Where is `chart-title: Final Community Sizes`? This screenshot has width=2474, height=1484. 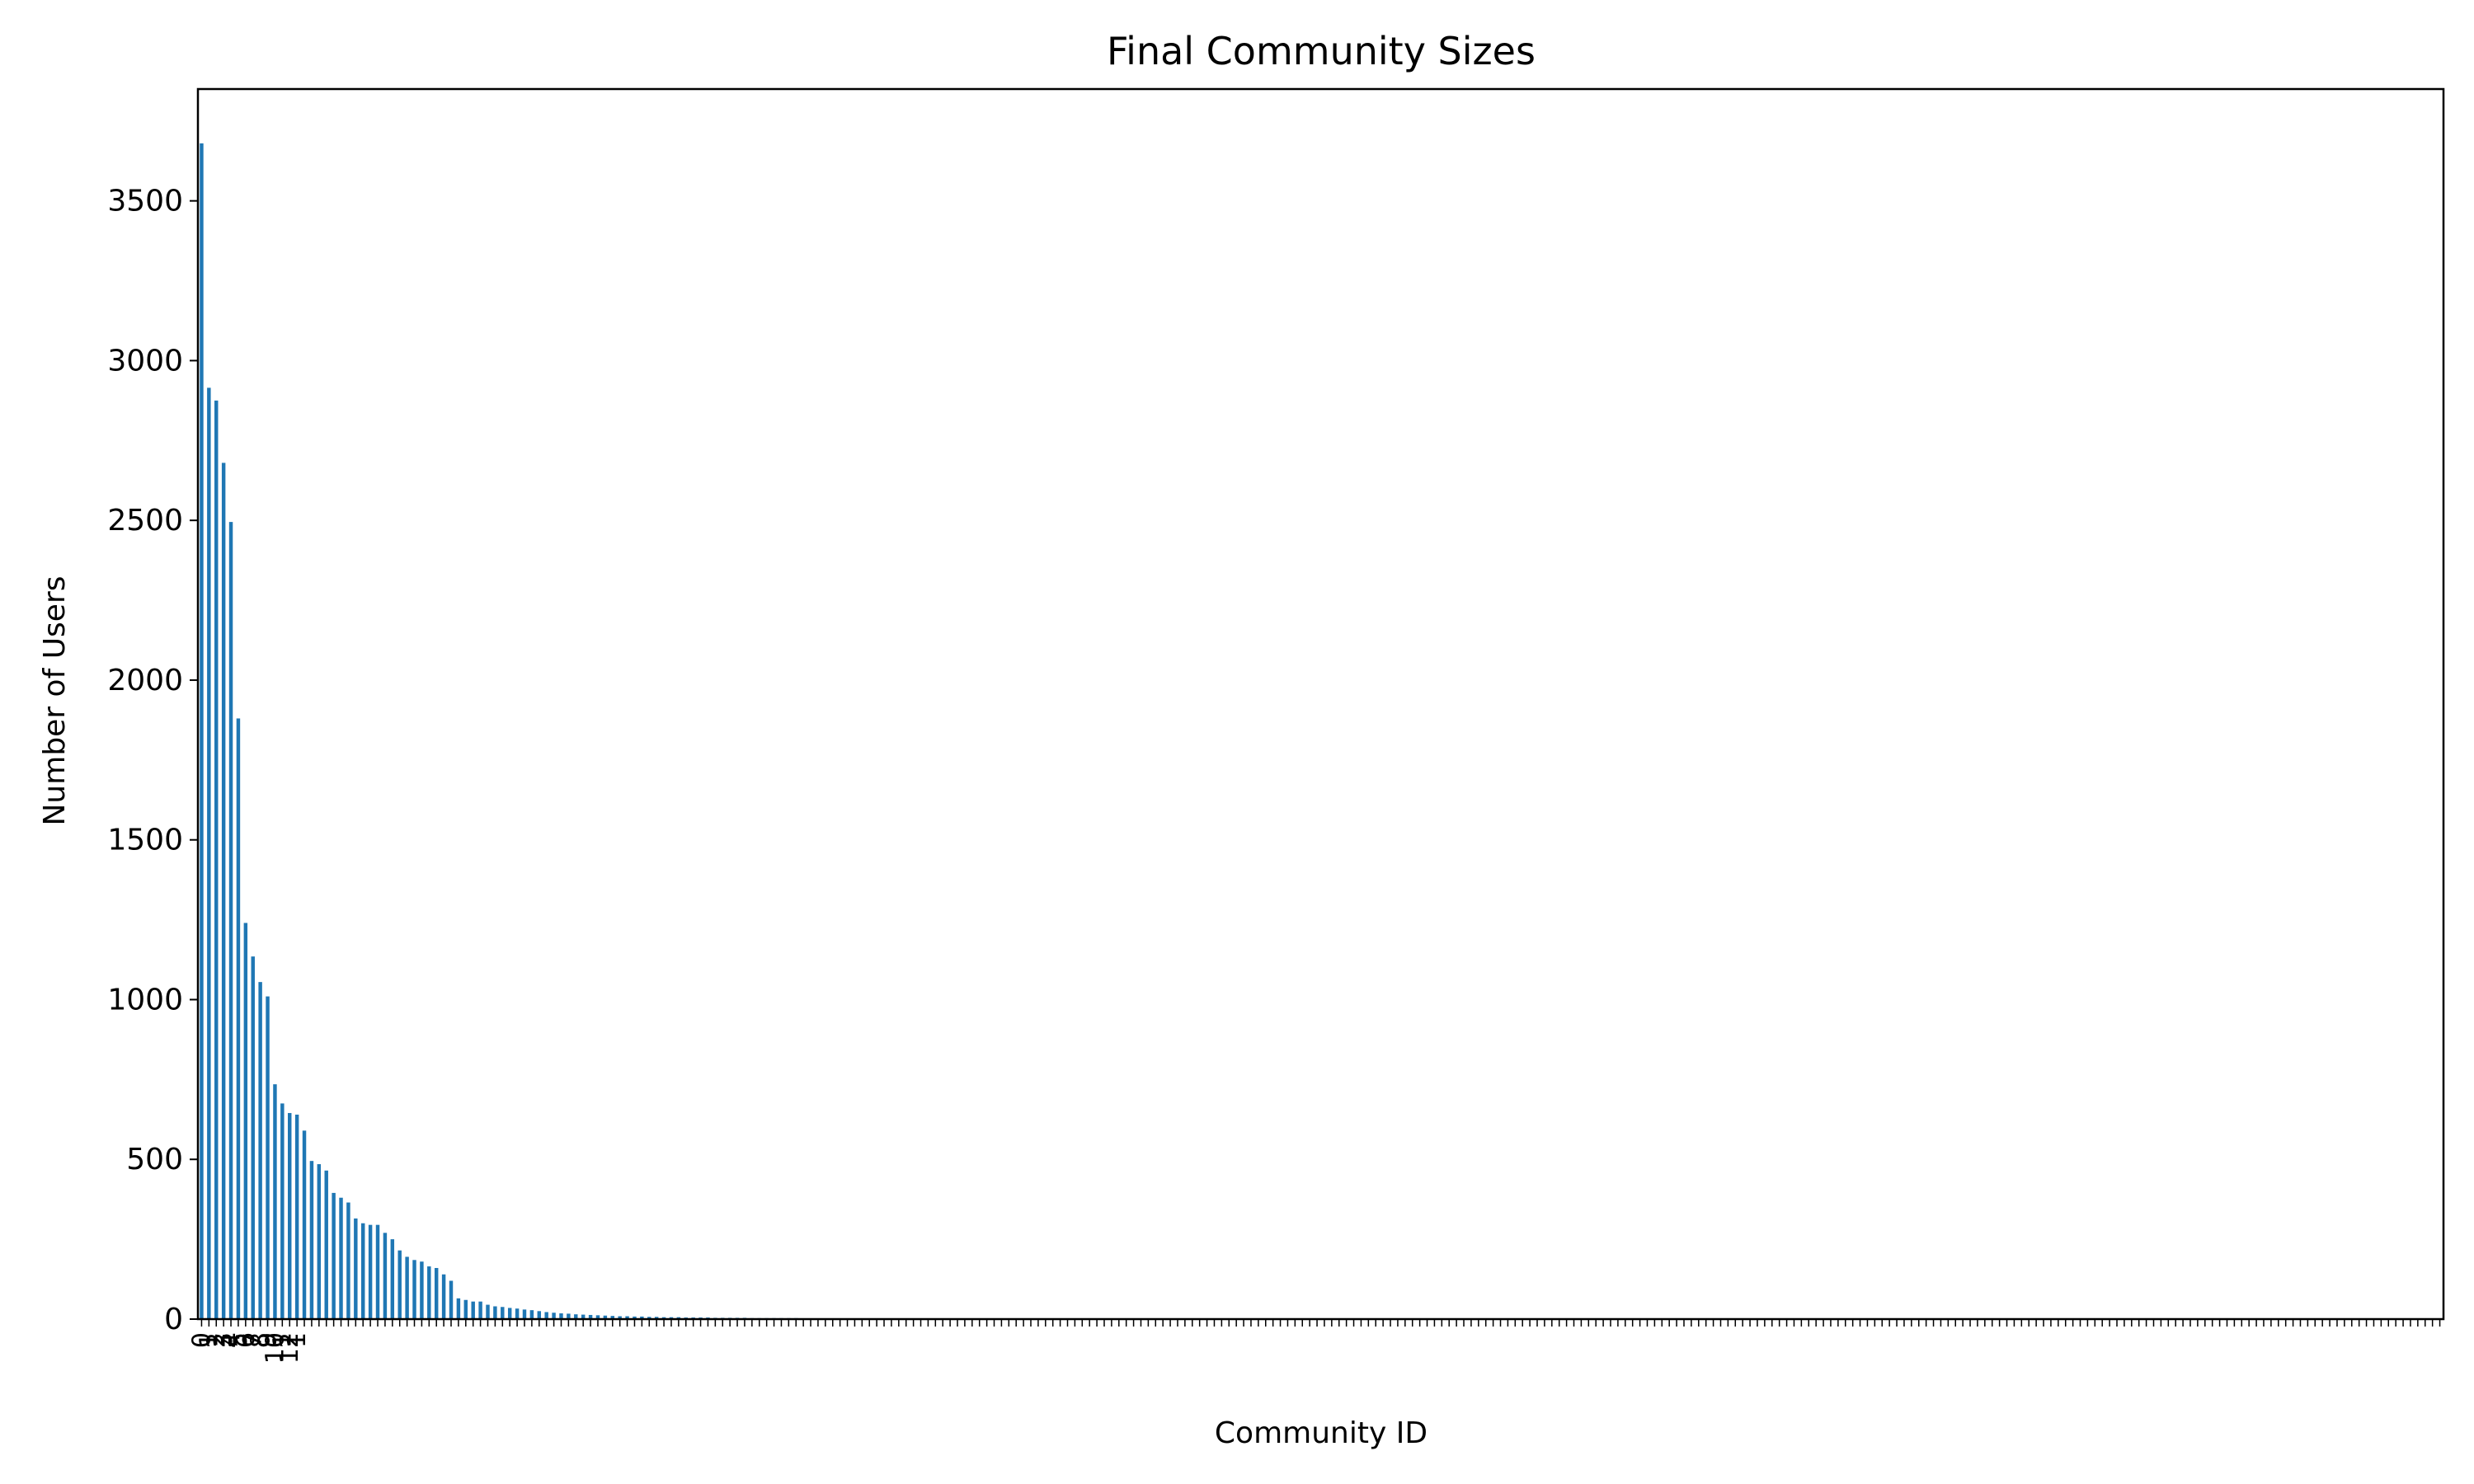
chart-title: Final Community Sizes is located at coordinates (1321, 51).